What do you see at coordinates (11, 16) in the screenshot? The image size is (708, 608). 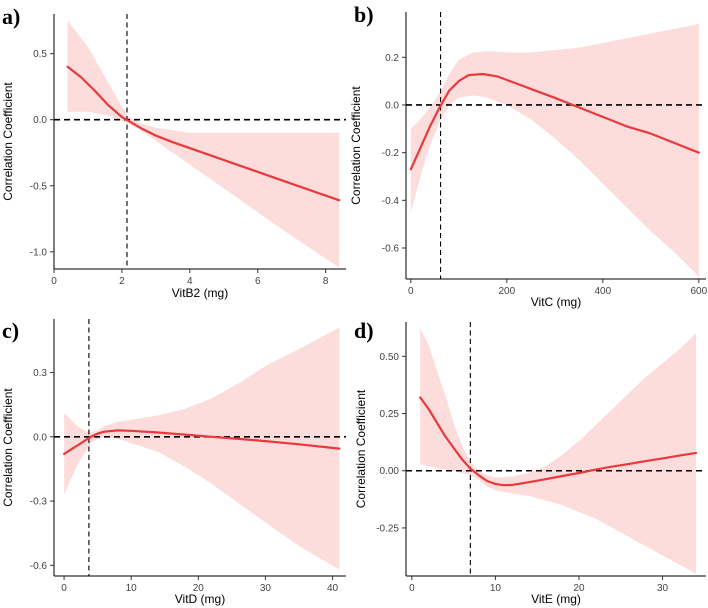 I see `panel-label: a)` at bounding box center [11, 16].